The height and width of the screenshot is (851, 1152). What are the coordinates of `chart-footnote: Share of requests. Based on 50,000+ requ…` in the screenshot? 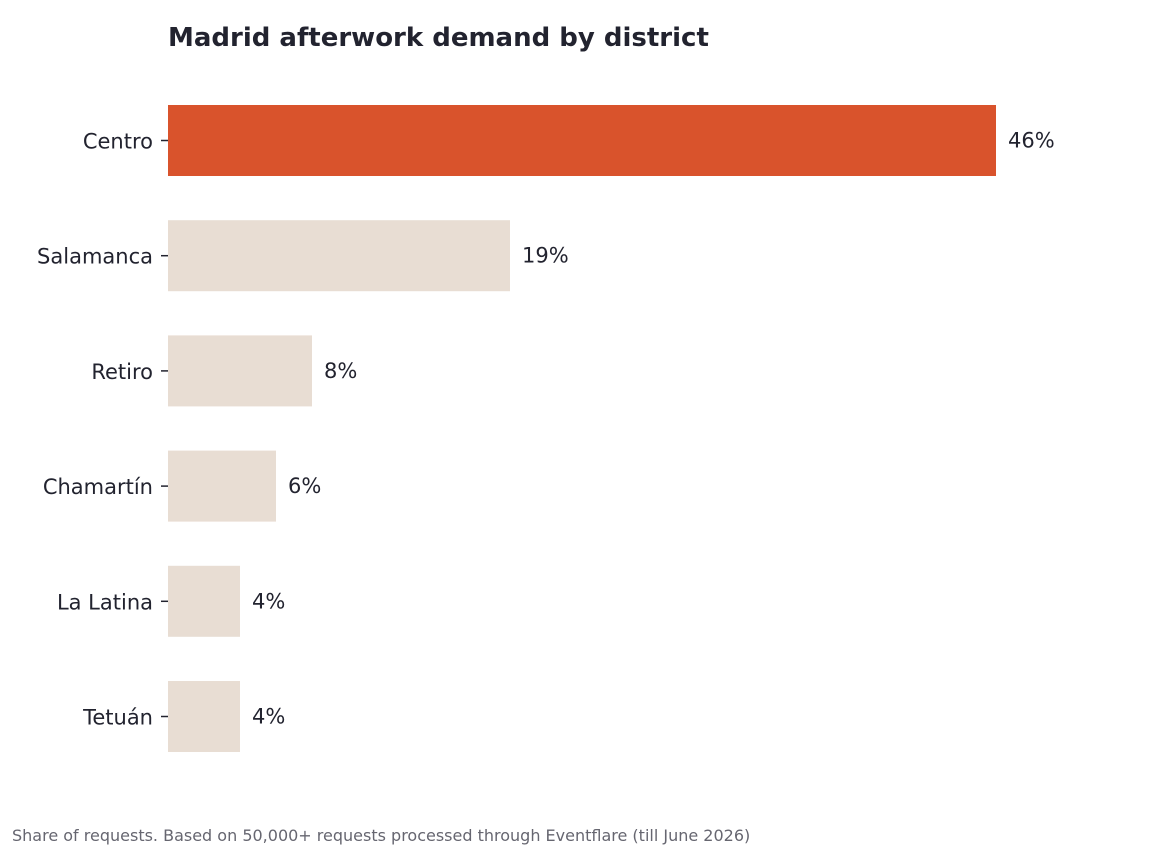 It's located at (381, 835).